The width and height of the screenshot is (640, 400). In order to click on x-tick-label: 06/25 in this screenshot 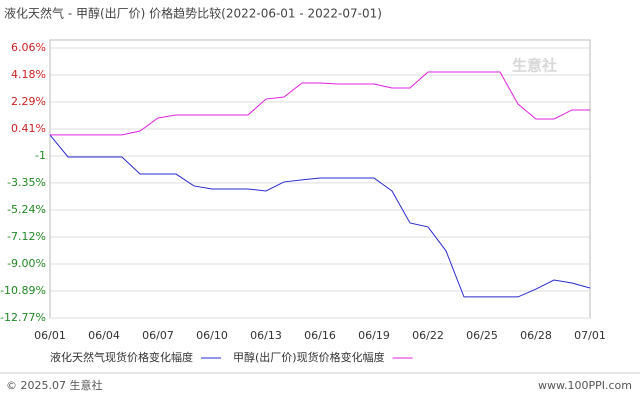, I will do `click(482, 335)`.